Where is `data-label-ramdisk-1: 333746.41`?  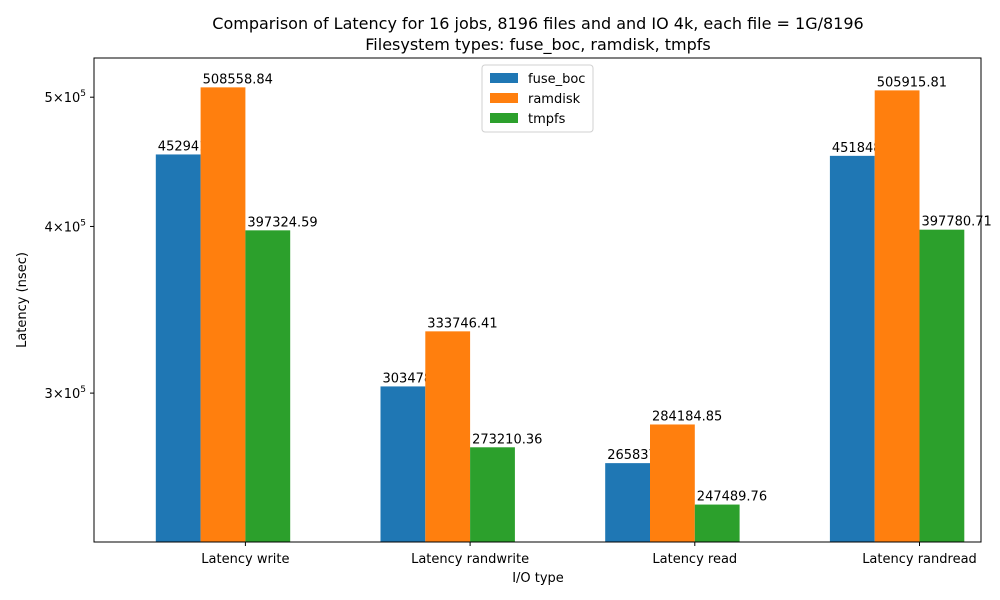 data-label-ramdisk-1: 333746.41 is located at coordinates (462, 323).